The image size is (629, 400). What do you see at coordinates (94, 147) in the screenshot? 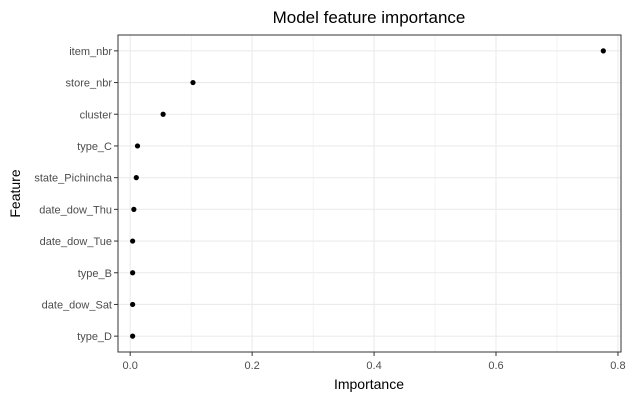
I see `y-tick-label: type_C` at bounding box center [94, 147].